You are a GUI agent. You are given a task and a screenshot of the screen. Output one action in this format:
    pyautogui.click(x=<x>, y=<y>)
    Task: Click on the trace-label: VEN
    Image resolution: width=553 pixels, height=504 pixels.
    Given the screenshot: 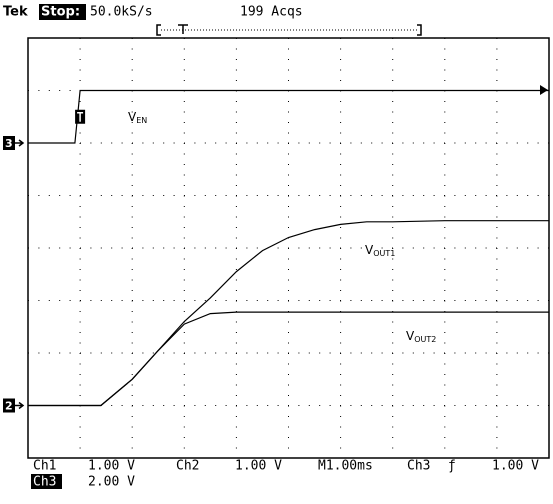 What is the action you would take?
    pyautogui.click(x=137, y=117)
    